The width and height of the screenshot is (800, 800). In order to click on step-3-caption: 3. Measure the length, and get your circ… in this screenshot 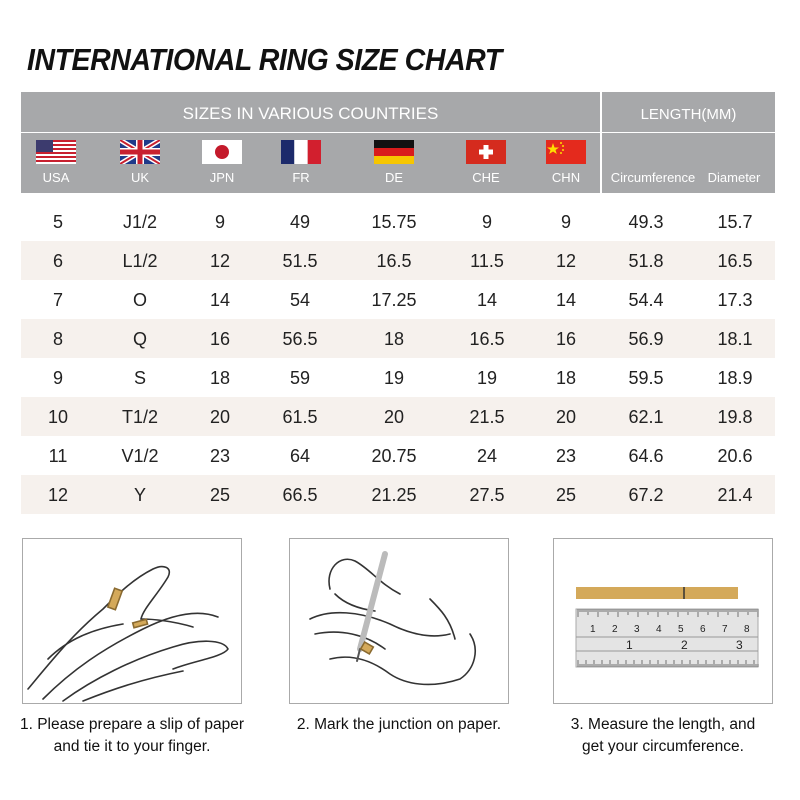, I will do `click(663, 736)`.